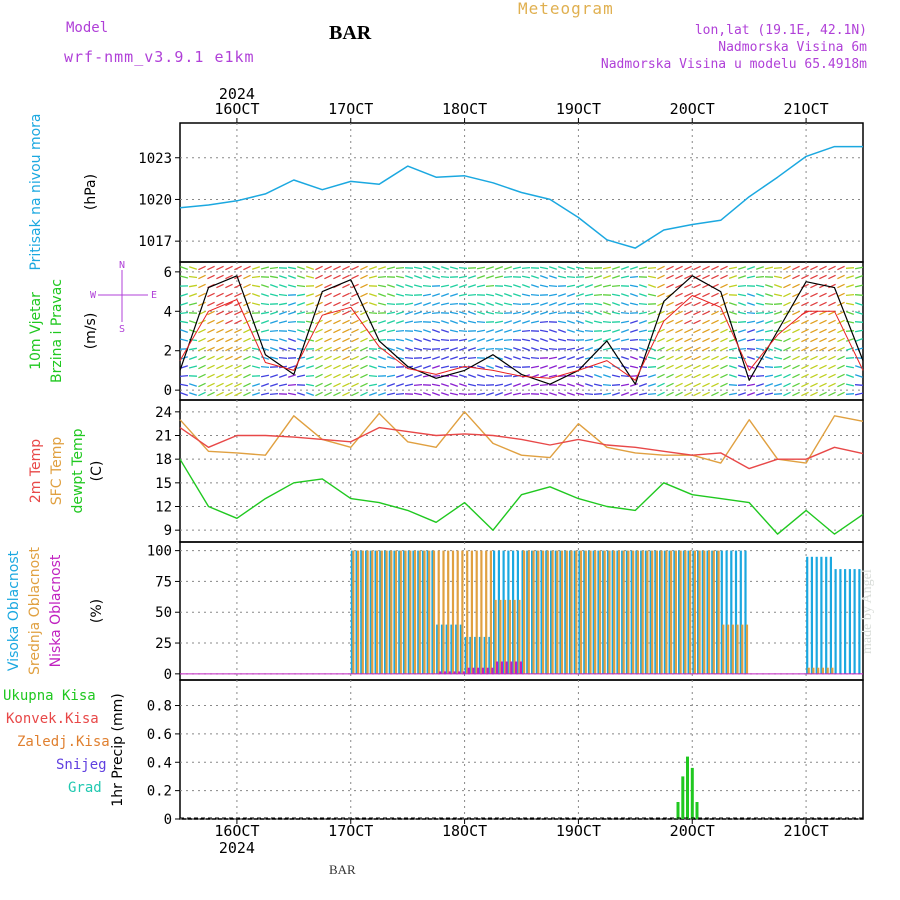  I want to click on wind-unit: (m/s), so click(91, 331).